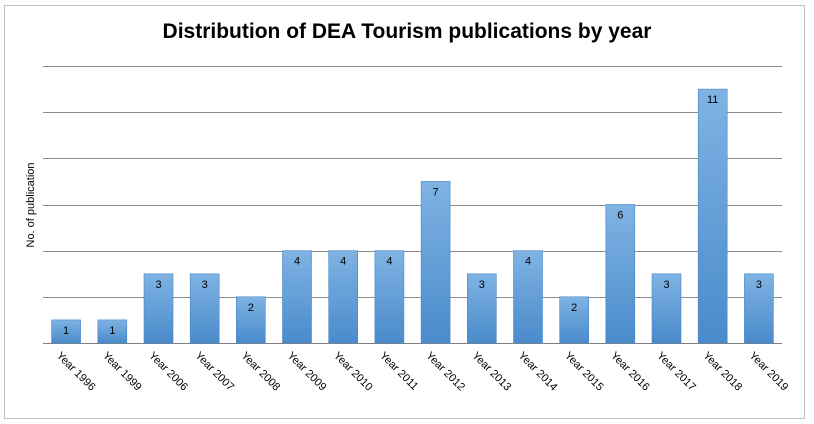 The width and height of the screenshot is (814, 424). I want to click on y-axis-title: No. of publication, so click(31, 205).